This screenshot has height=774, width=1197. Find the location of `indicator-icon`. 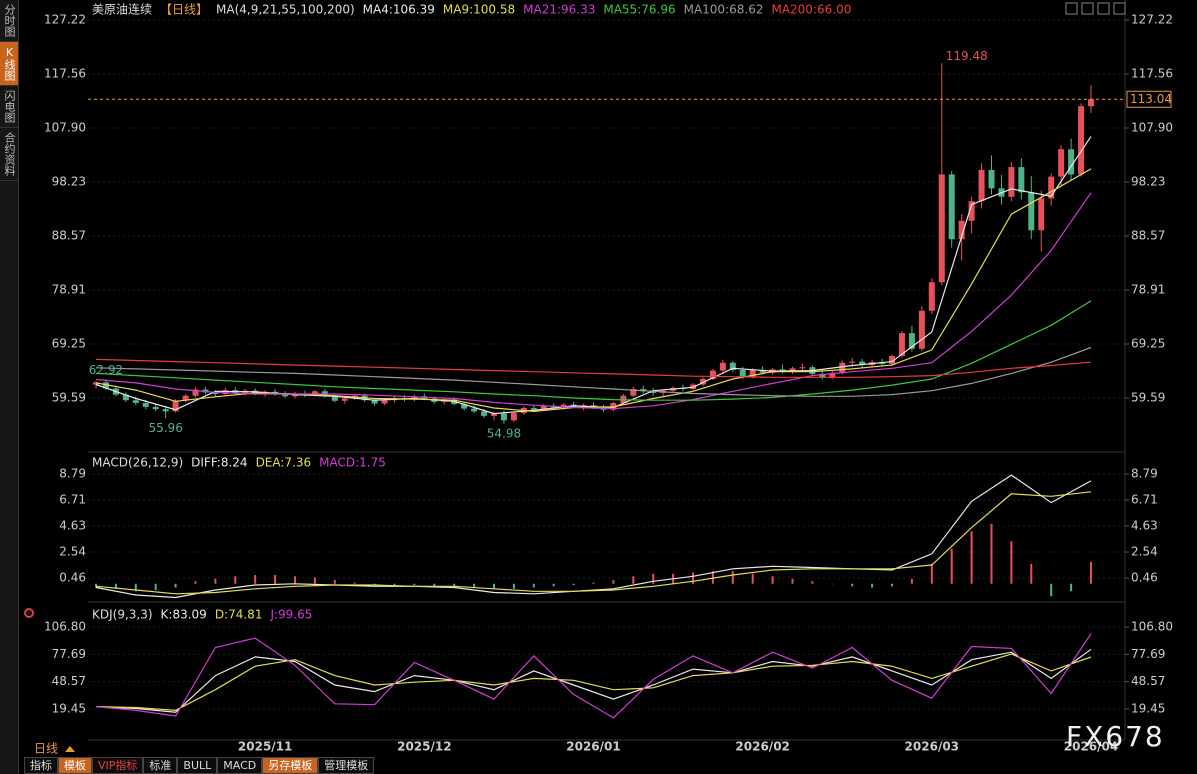

indicator-icon is located at coordinates (29, 613).